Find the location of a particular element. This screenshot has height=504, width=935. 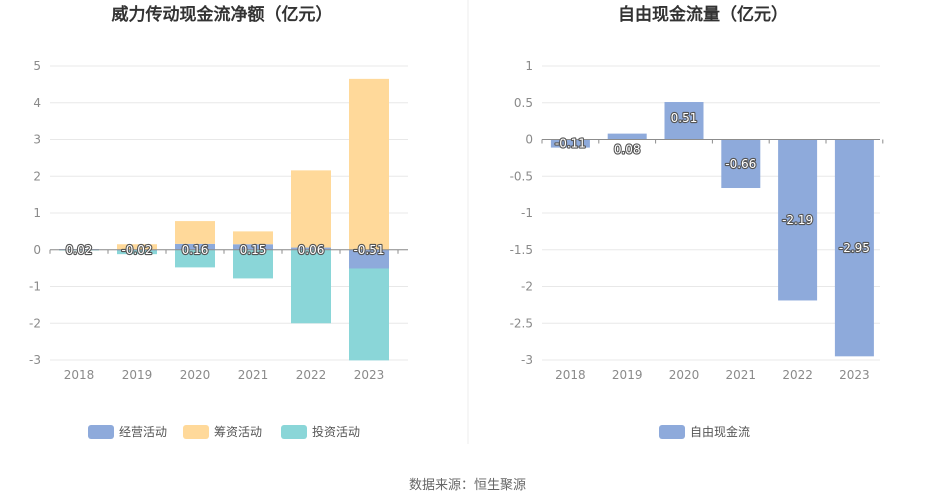

data-label: 0.51 is located at coordinates (684, 118).